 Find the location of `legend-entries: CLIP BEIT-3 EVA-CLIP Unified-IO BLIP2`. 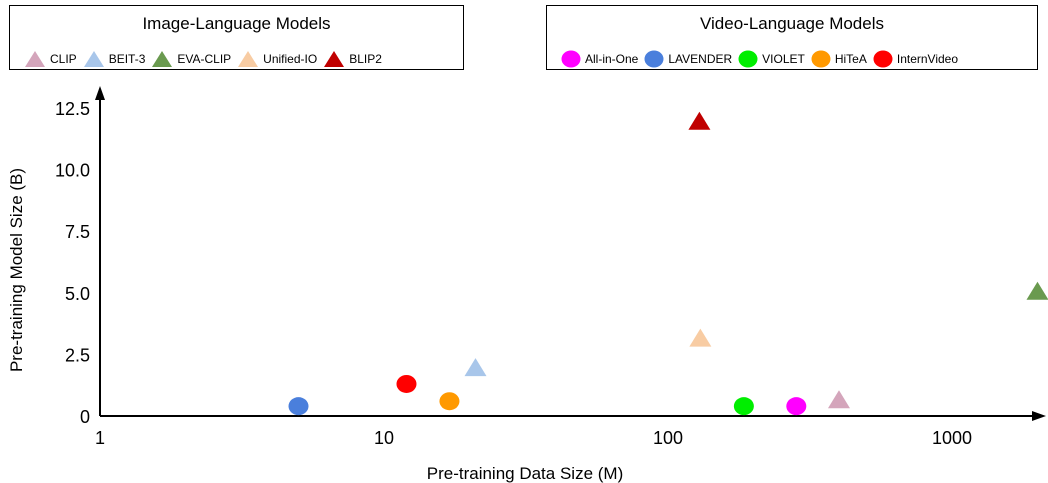

legend-entries: CLIP BEIT-3 EVA-CLIP Unified-IO BLIP2 is located at coordinates (206, 59).